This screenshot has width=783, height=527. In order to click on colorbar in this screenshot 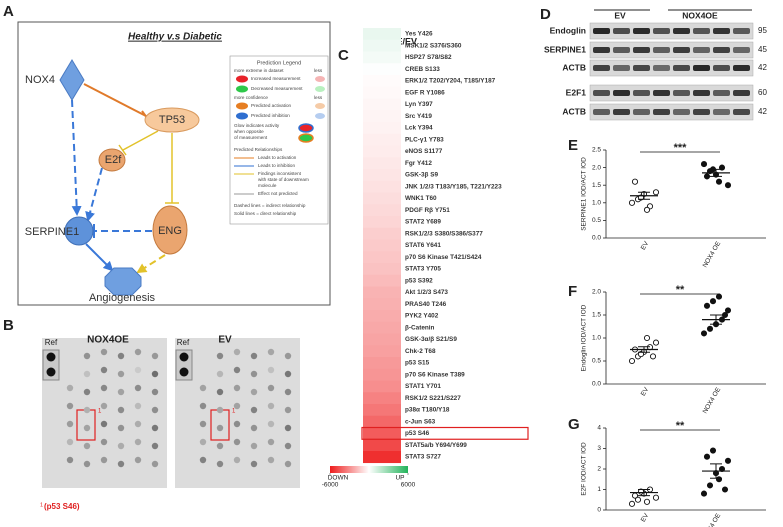, I will do `click(369, 469)`.